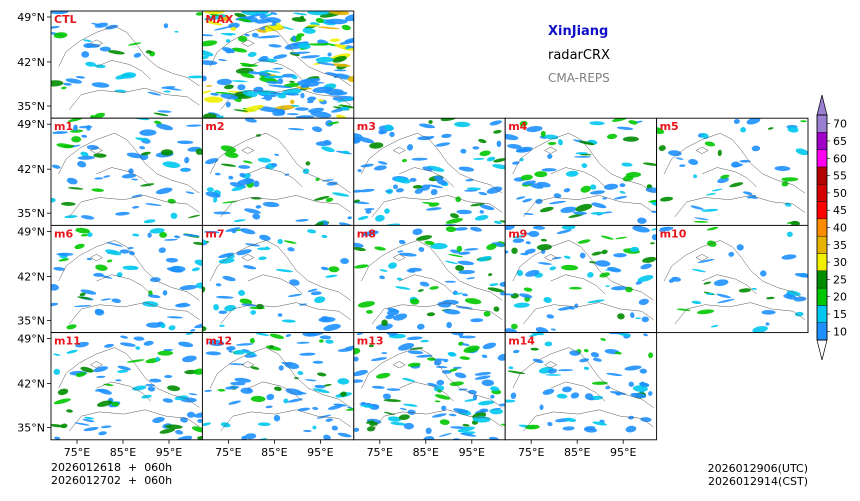 The width and height of the screenshot is (860, 501). Describe the element at coordinates (228, 452) in the screenshot. I see `lon-label: 75°E` at that location.